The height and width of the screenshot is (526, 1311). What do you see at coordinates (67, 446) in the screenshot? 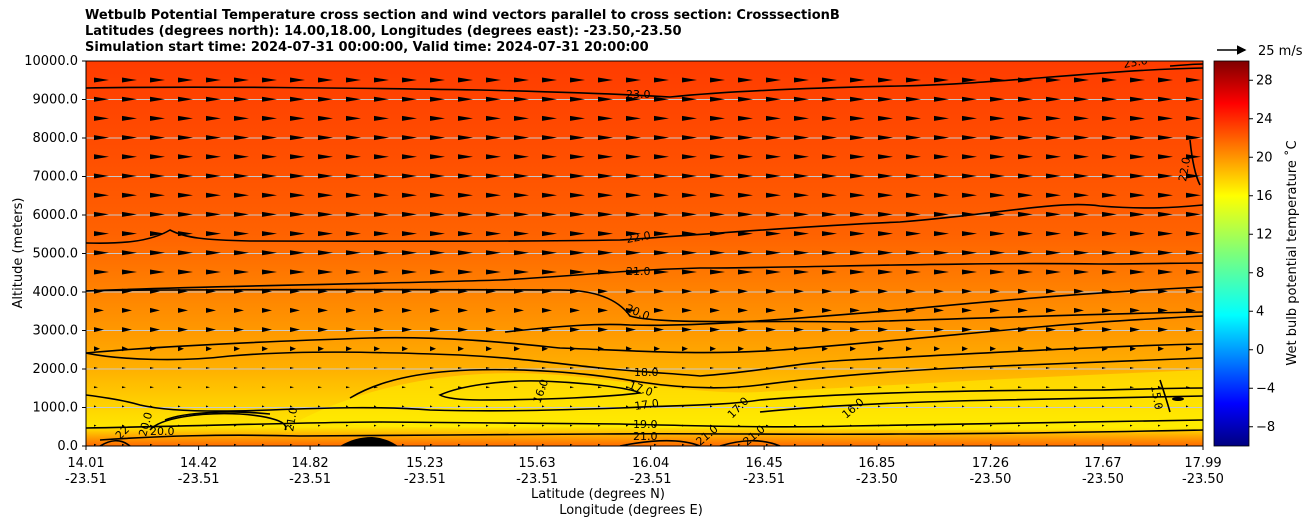
I see `y-tick-label: 0.0` at bounding box center [67, 446].